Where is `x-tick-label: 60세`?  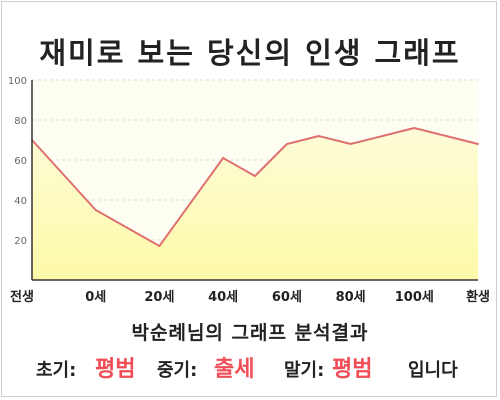 x-tick-label: 60세 is located at coordinates (287, 297).